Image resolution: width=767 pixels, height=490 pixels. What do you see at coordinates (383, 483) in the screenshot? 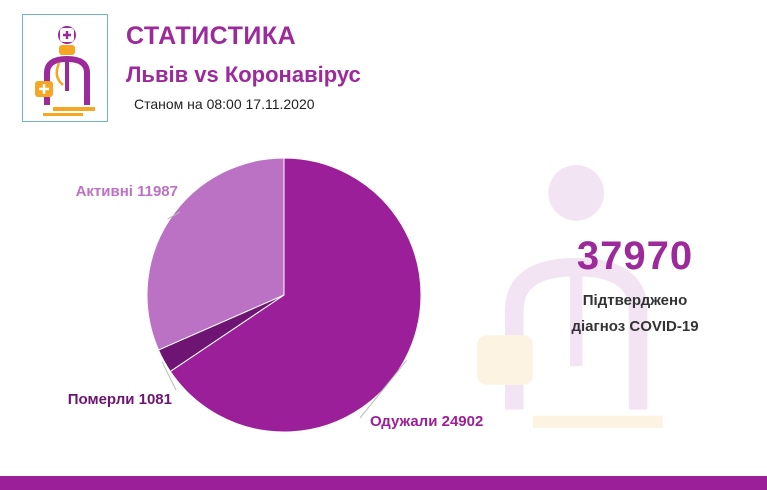
I see `footer-bar` at bounding box center [383, 483].